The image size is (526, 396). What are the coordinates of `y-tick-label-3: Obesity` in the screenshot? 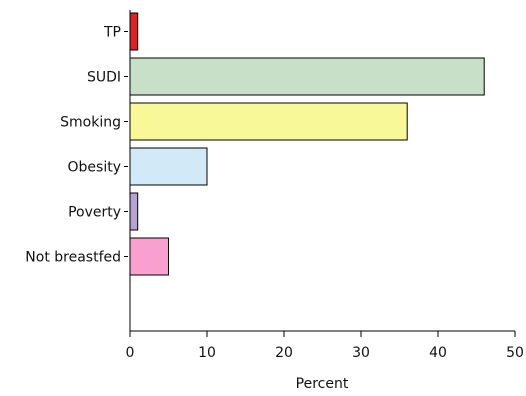 It's located at (94, 168).